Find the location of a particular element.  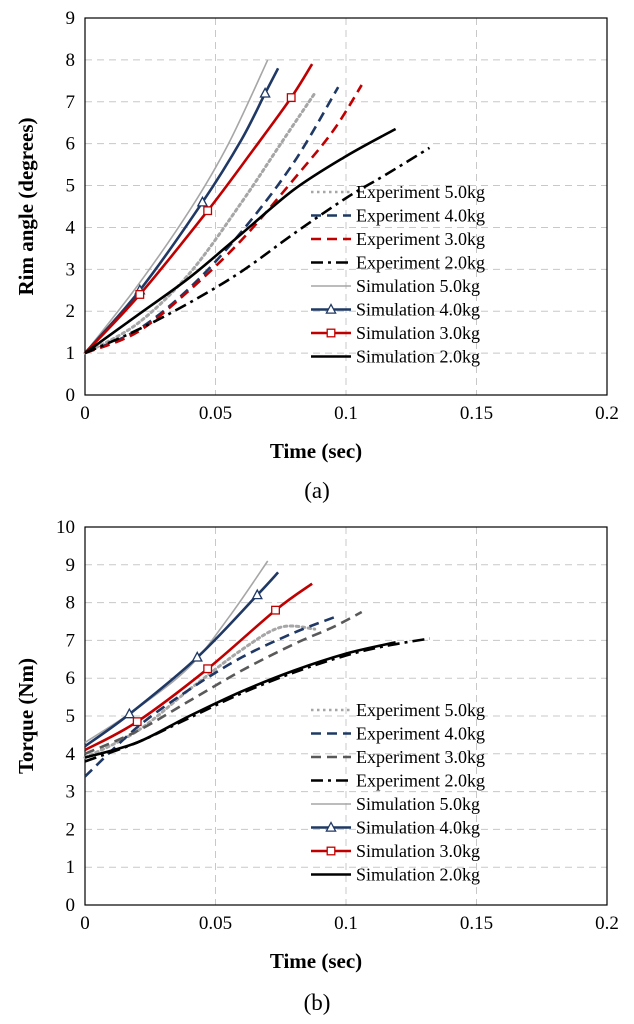

y-tick-label: 3 is located at coordinates (71, 269).